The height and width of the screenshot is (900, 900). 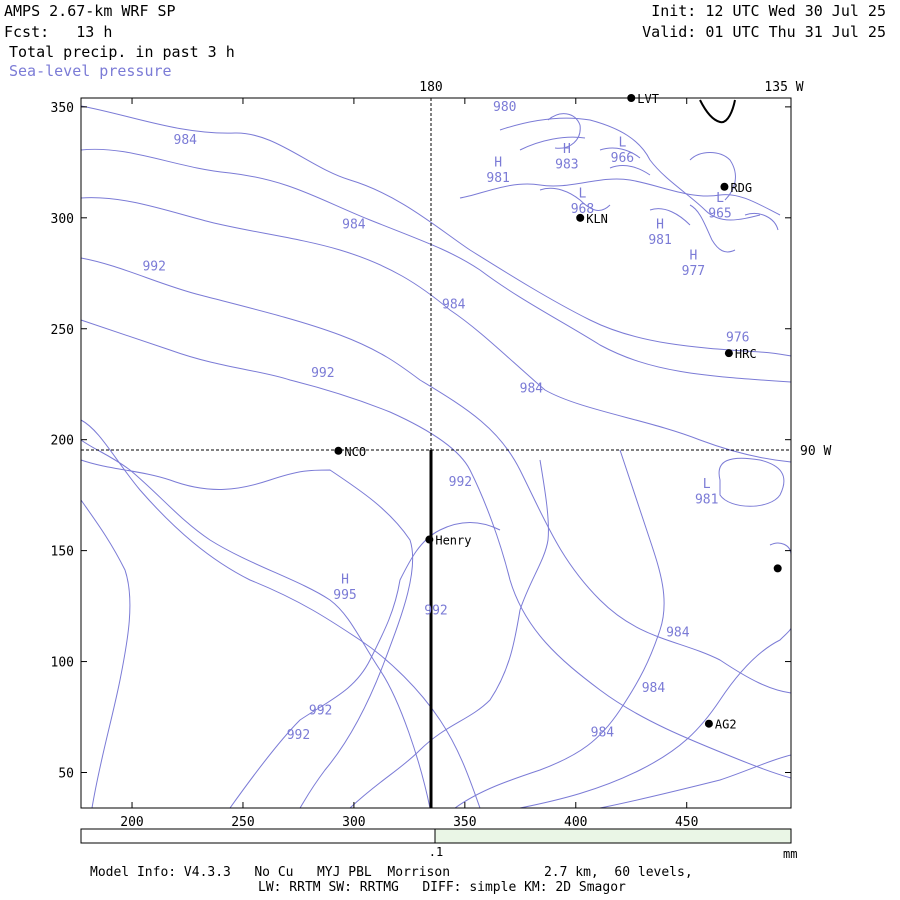 What do you see at coordinates (737, 338) in the screenshot?
I see `isobar-label: 976` at bounding box center [737, 338].